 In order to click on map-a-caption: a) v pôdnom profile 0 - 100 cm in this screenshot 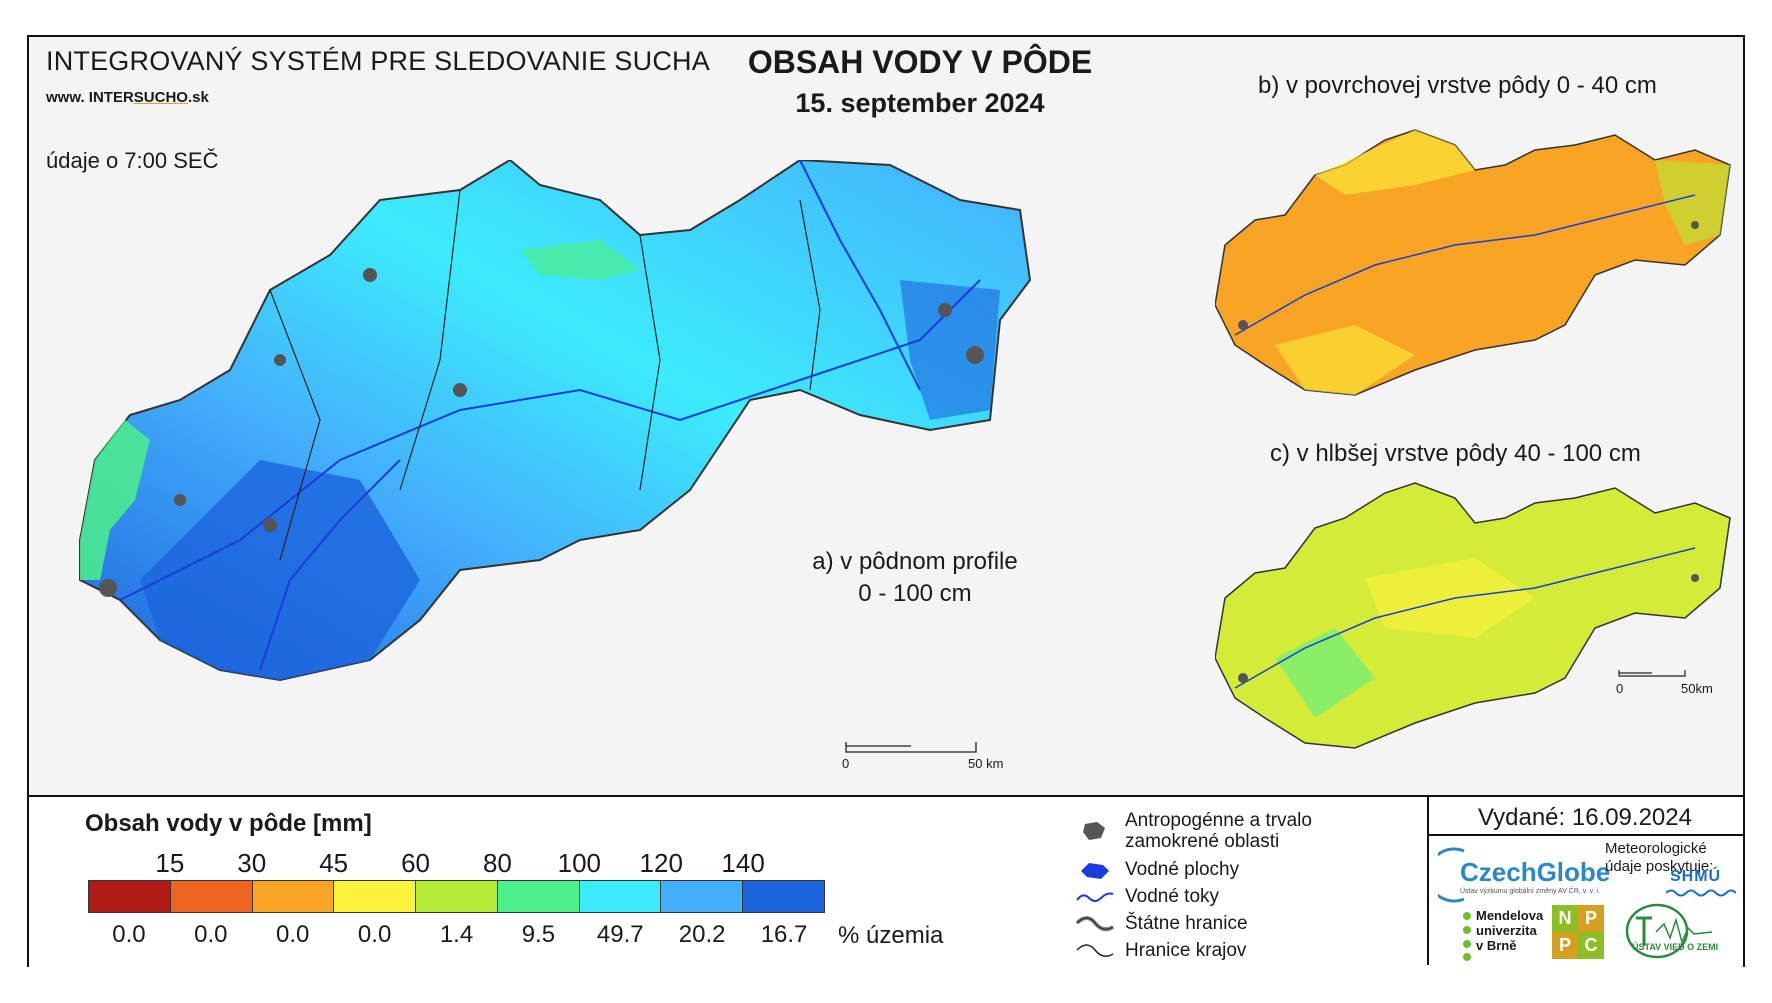, I will do `click(915, 577)`.